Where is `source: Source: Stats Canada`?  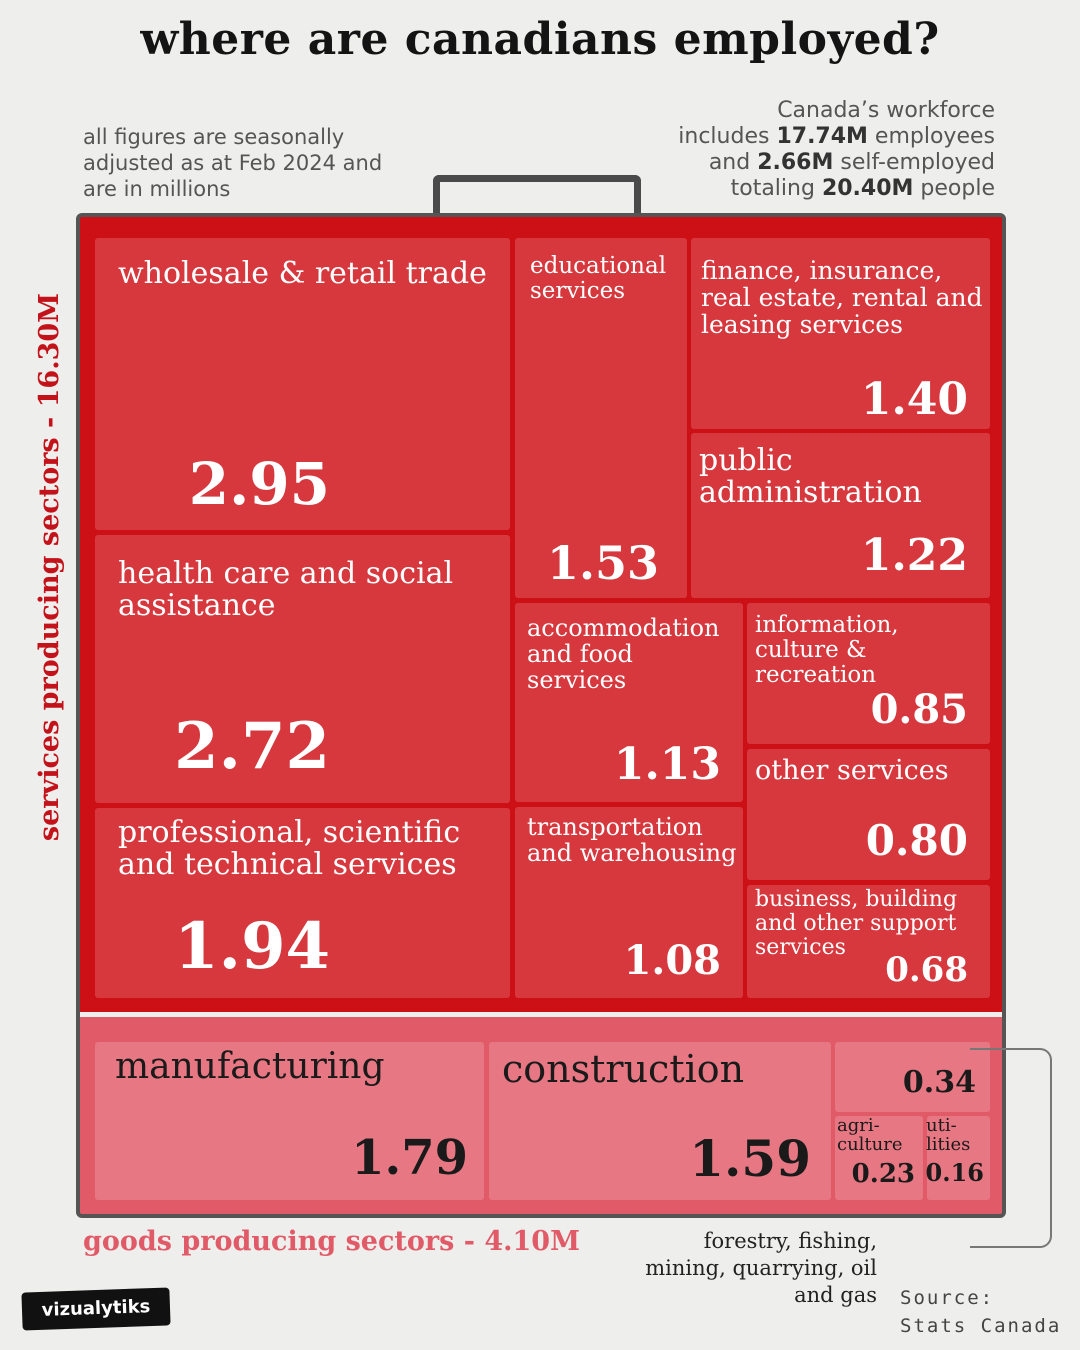 source: Source: Stats Canada is located at coordinates (980, 1312).